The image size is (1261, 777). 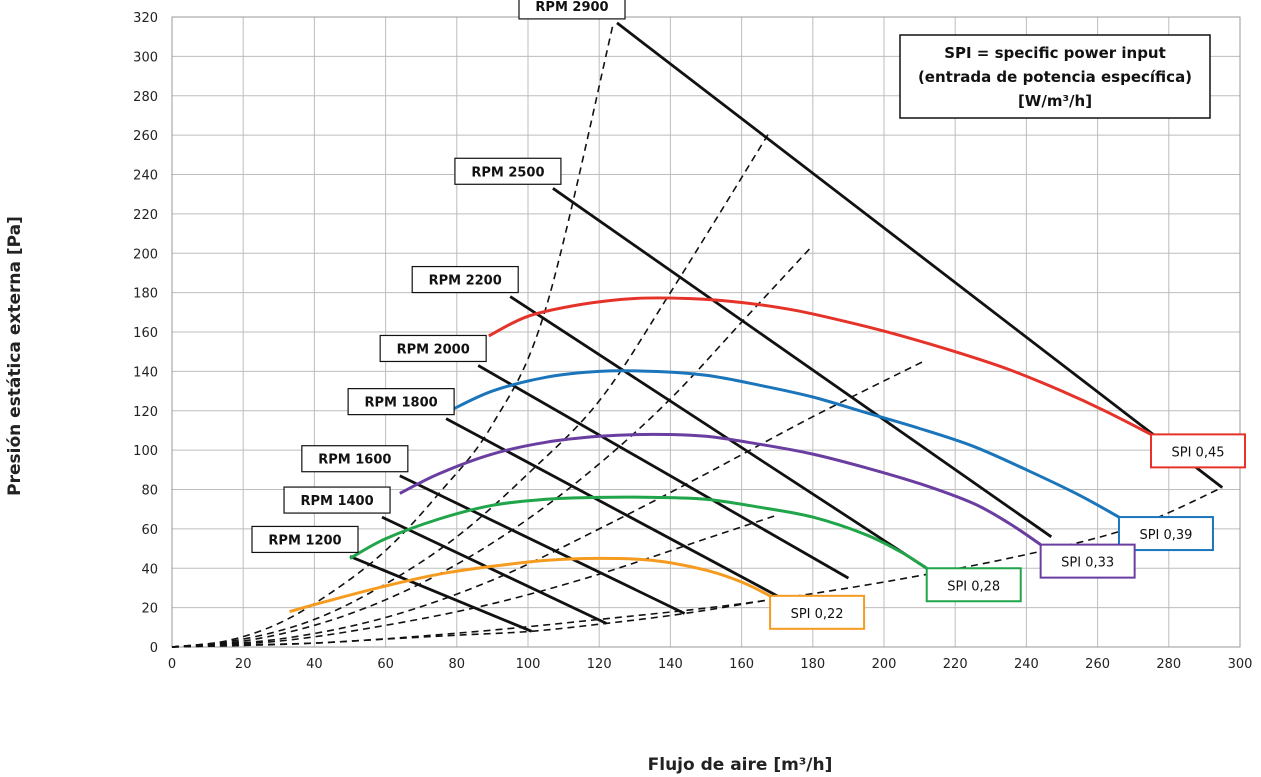 What do you see at coordinates (145, 57) in the screenshot?
I see `y-tick-label: 300` at bounding box center [145, 57].